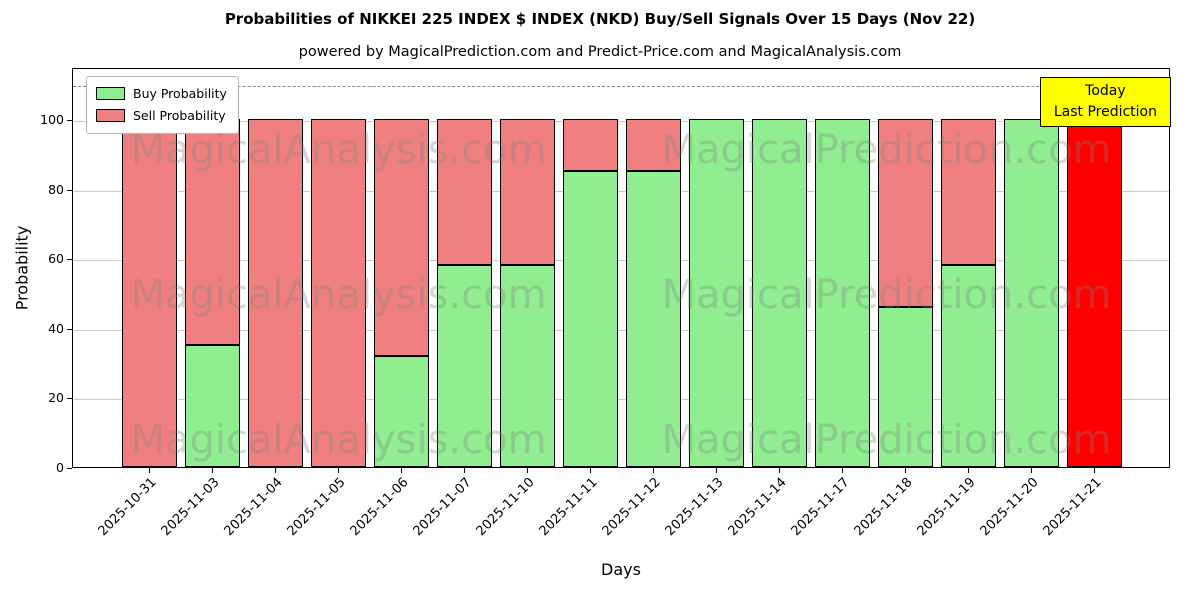 The image size is (1200, 600). What do you see at coordinates (56, 189) in the screenshot?
I see `y-tick-label: 80` at bounding box center [56, 189].